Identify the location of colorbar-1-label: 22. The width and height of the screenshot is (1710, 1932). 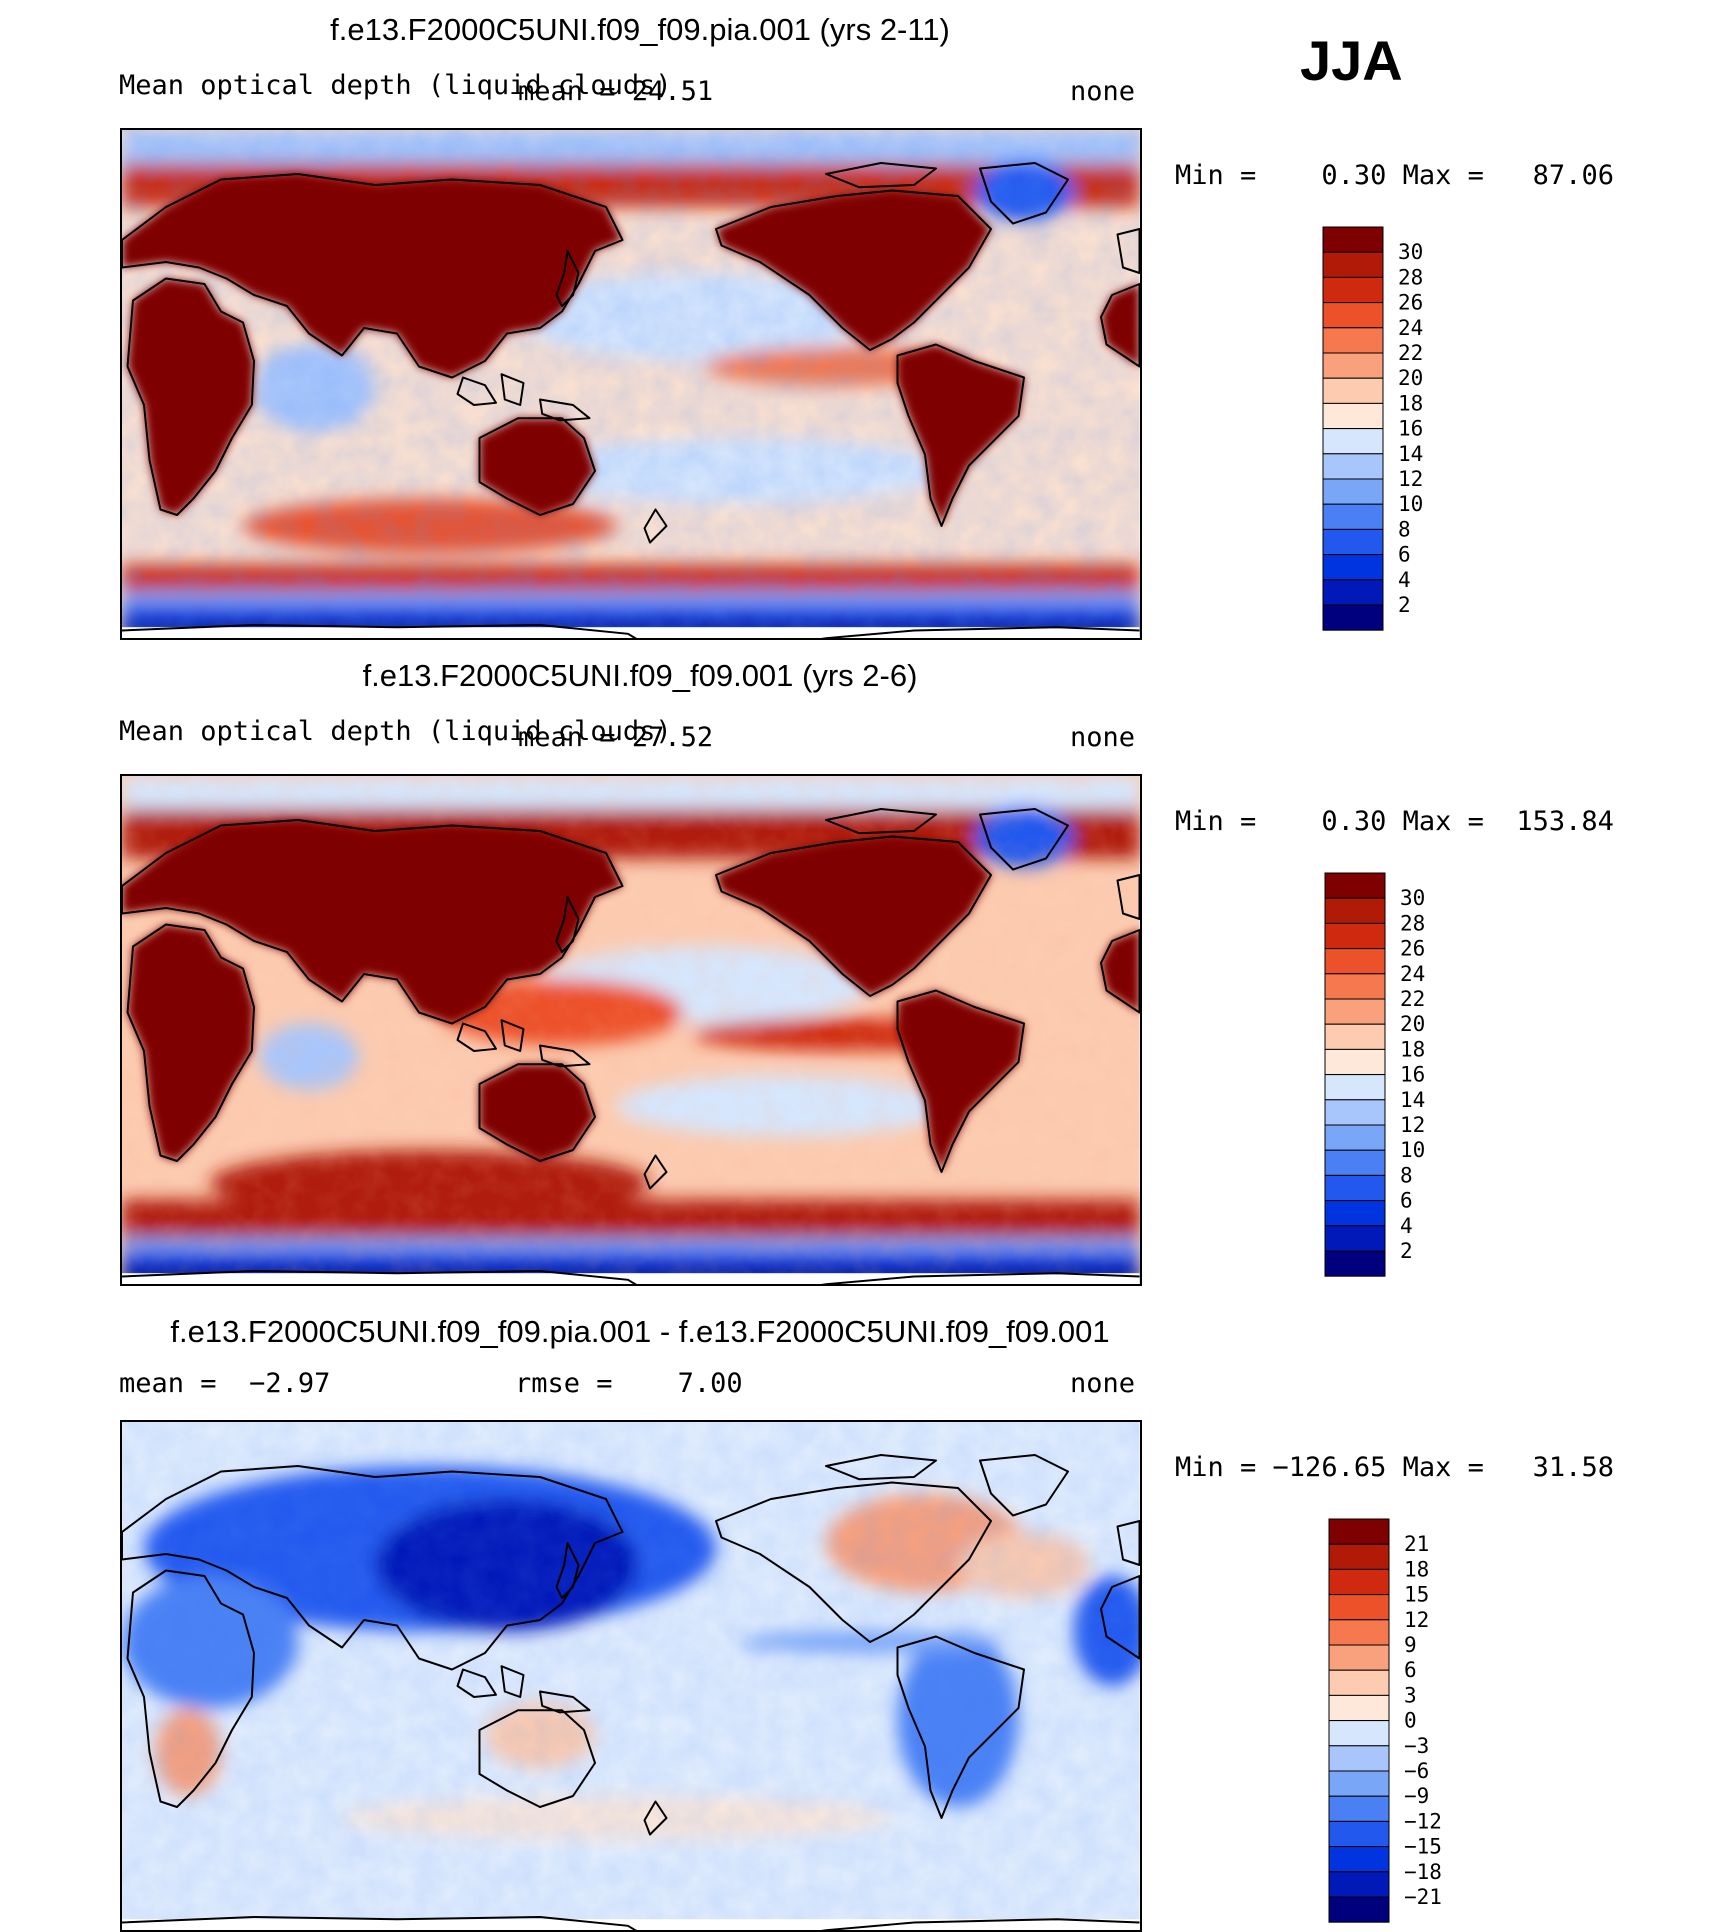
(1410, 353).